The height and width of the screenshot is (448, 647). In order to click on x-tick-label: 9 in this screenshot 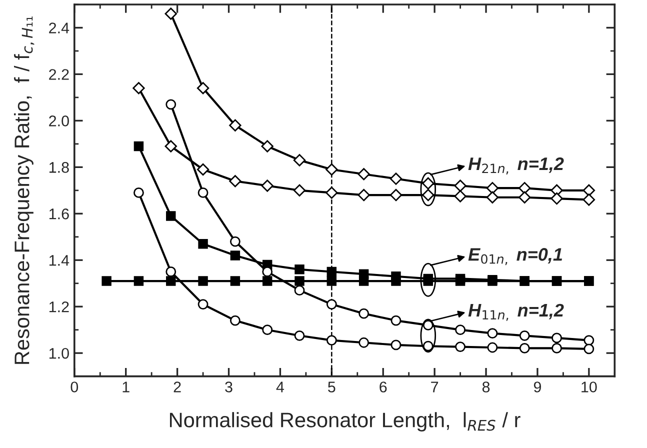, I will do `click(537, 387)`.